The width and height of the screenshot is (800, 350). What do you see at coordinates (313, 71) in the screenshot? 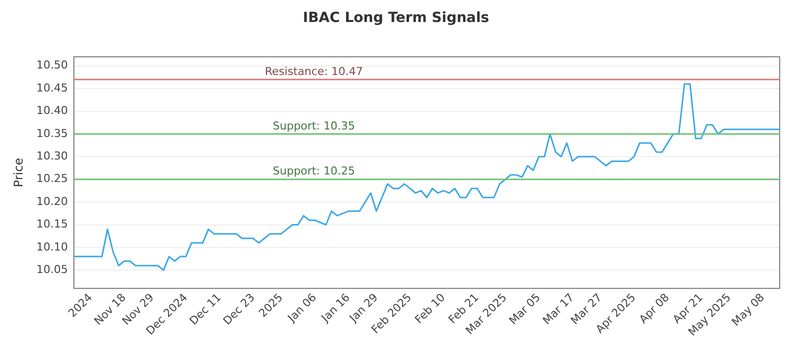
I see `ref-line-label: Resistance: 10.47` at bounding box center [313, 71].